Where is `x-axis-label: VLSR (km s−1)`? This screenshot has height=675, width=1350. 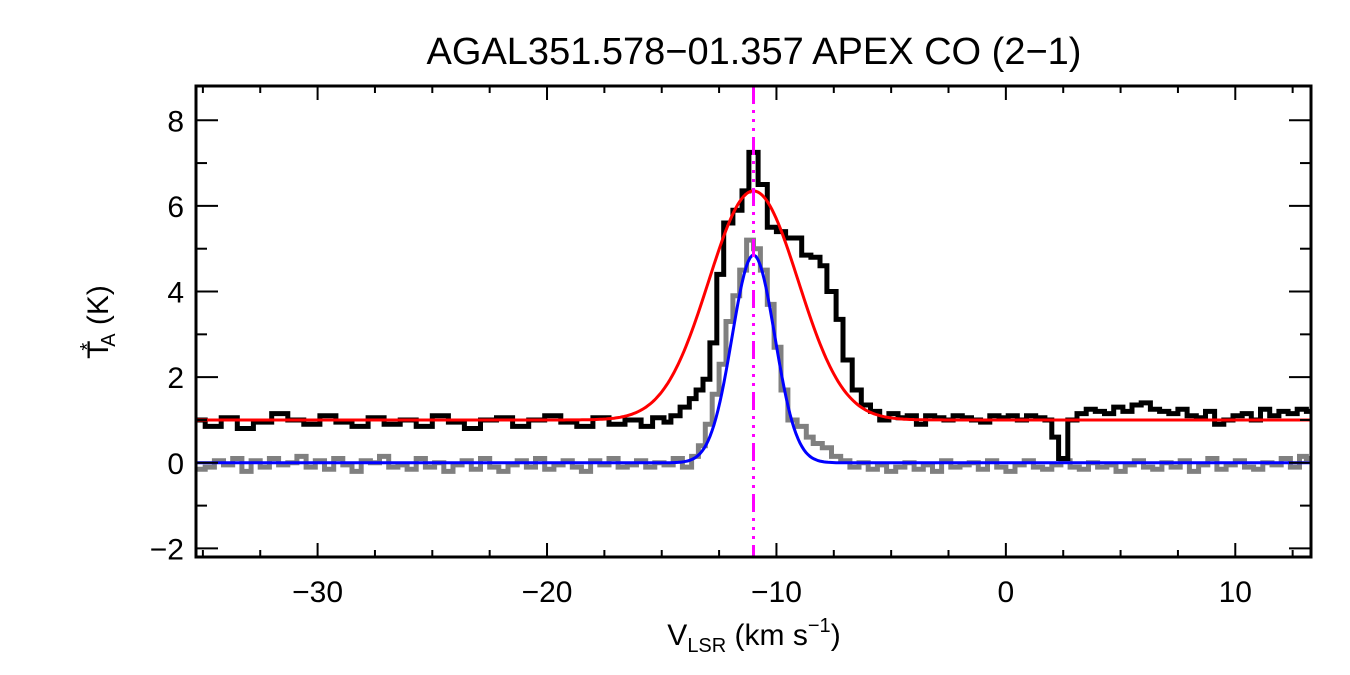
x-axis-label: VLSR (km s−1) is located at coordinates (753, 636).